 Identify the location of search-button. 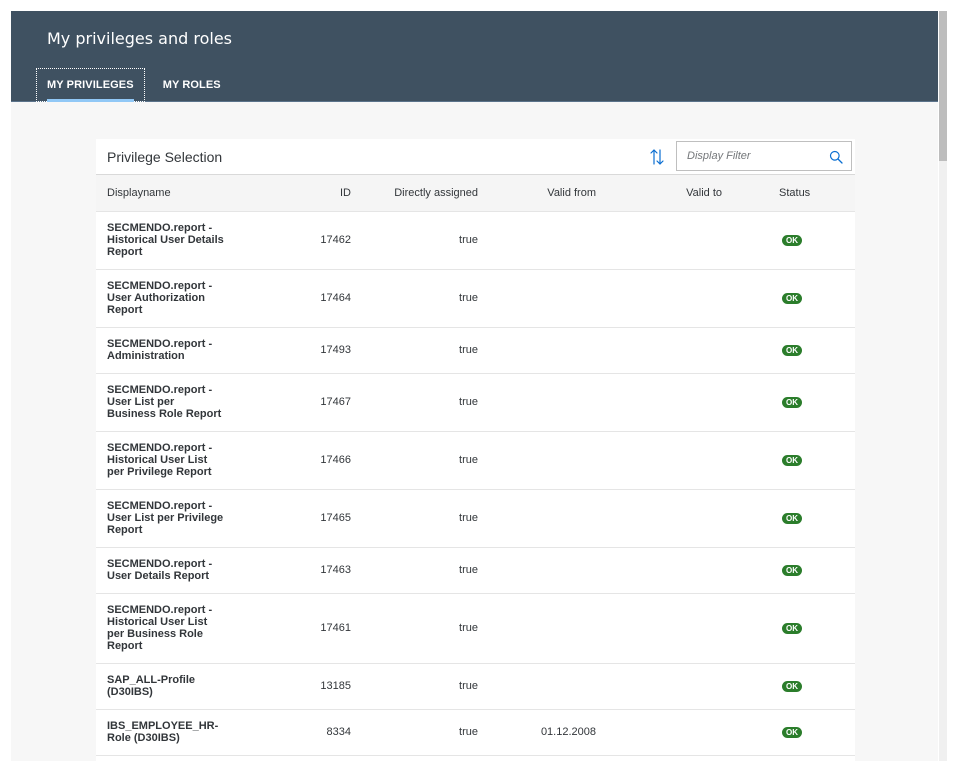
(836, 157).